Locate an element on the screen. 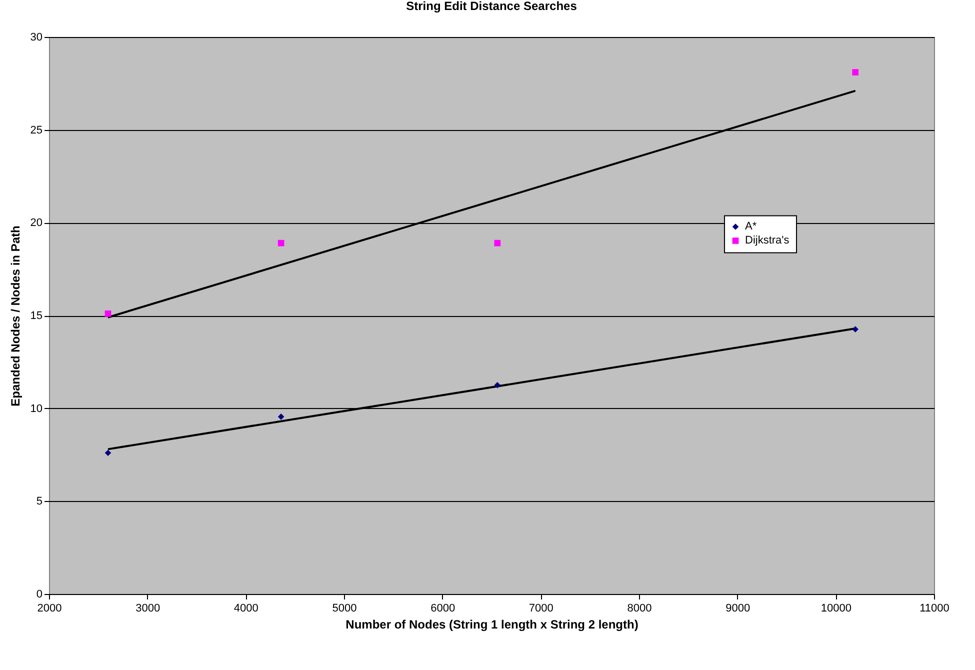 Image resolution: width=975 pixels, height=670 pixels. chart-title: String Edit Distance Searches is located at coordinates (492, 6).